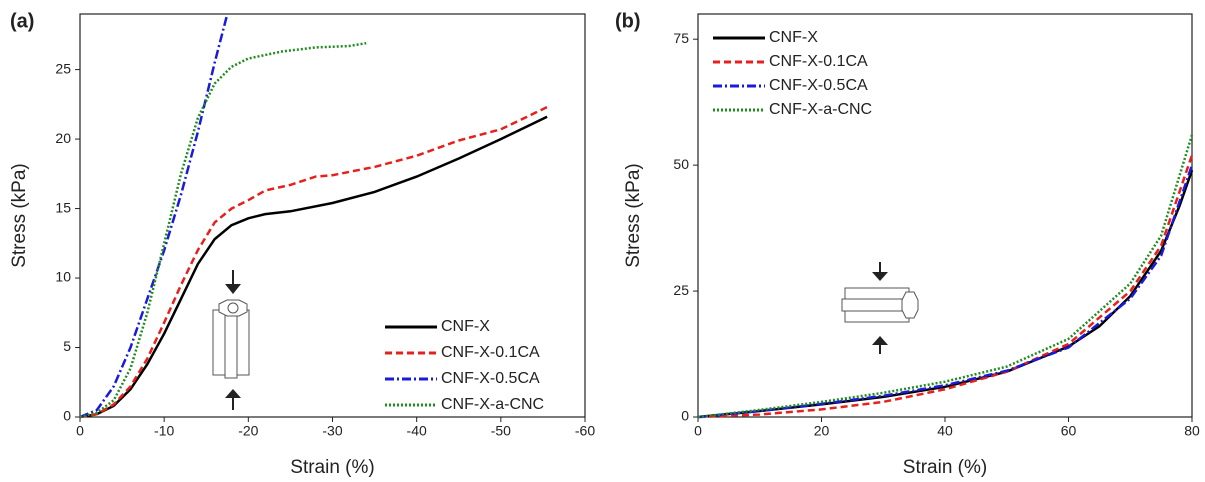 The height and width of the screenshot is (482, 1205). I want to click on x-tick-label: 40, so click(945, 431).